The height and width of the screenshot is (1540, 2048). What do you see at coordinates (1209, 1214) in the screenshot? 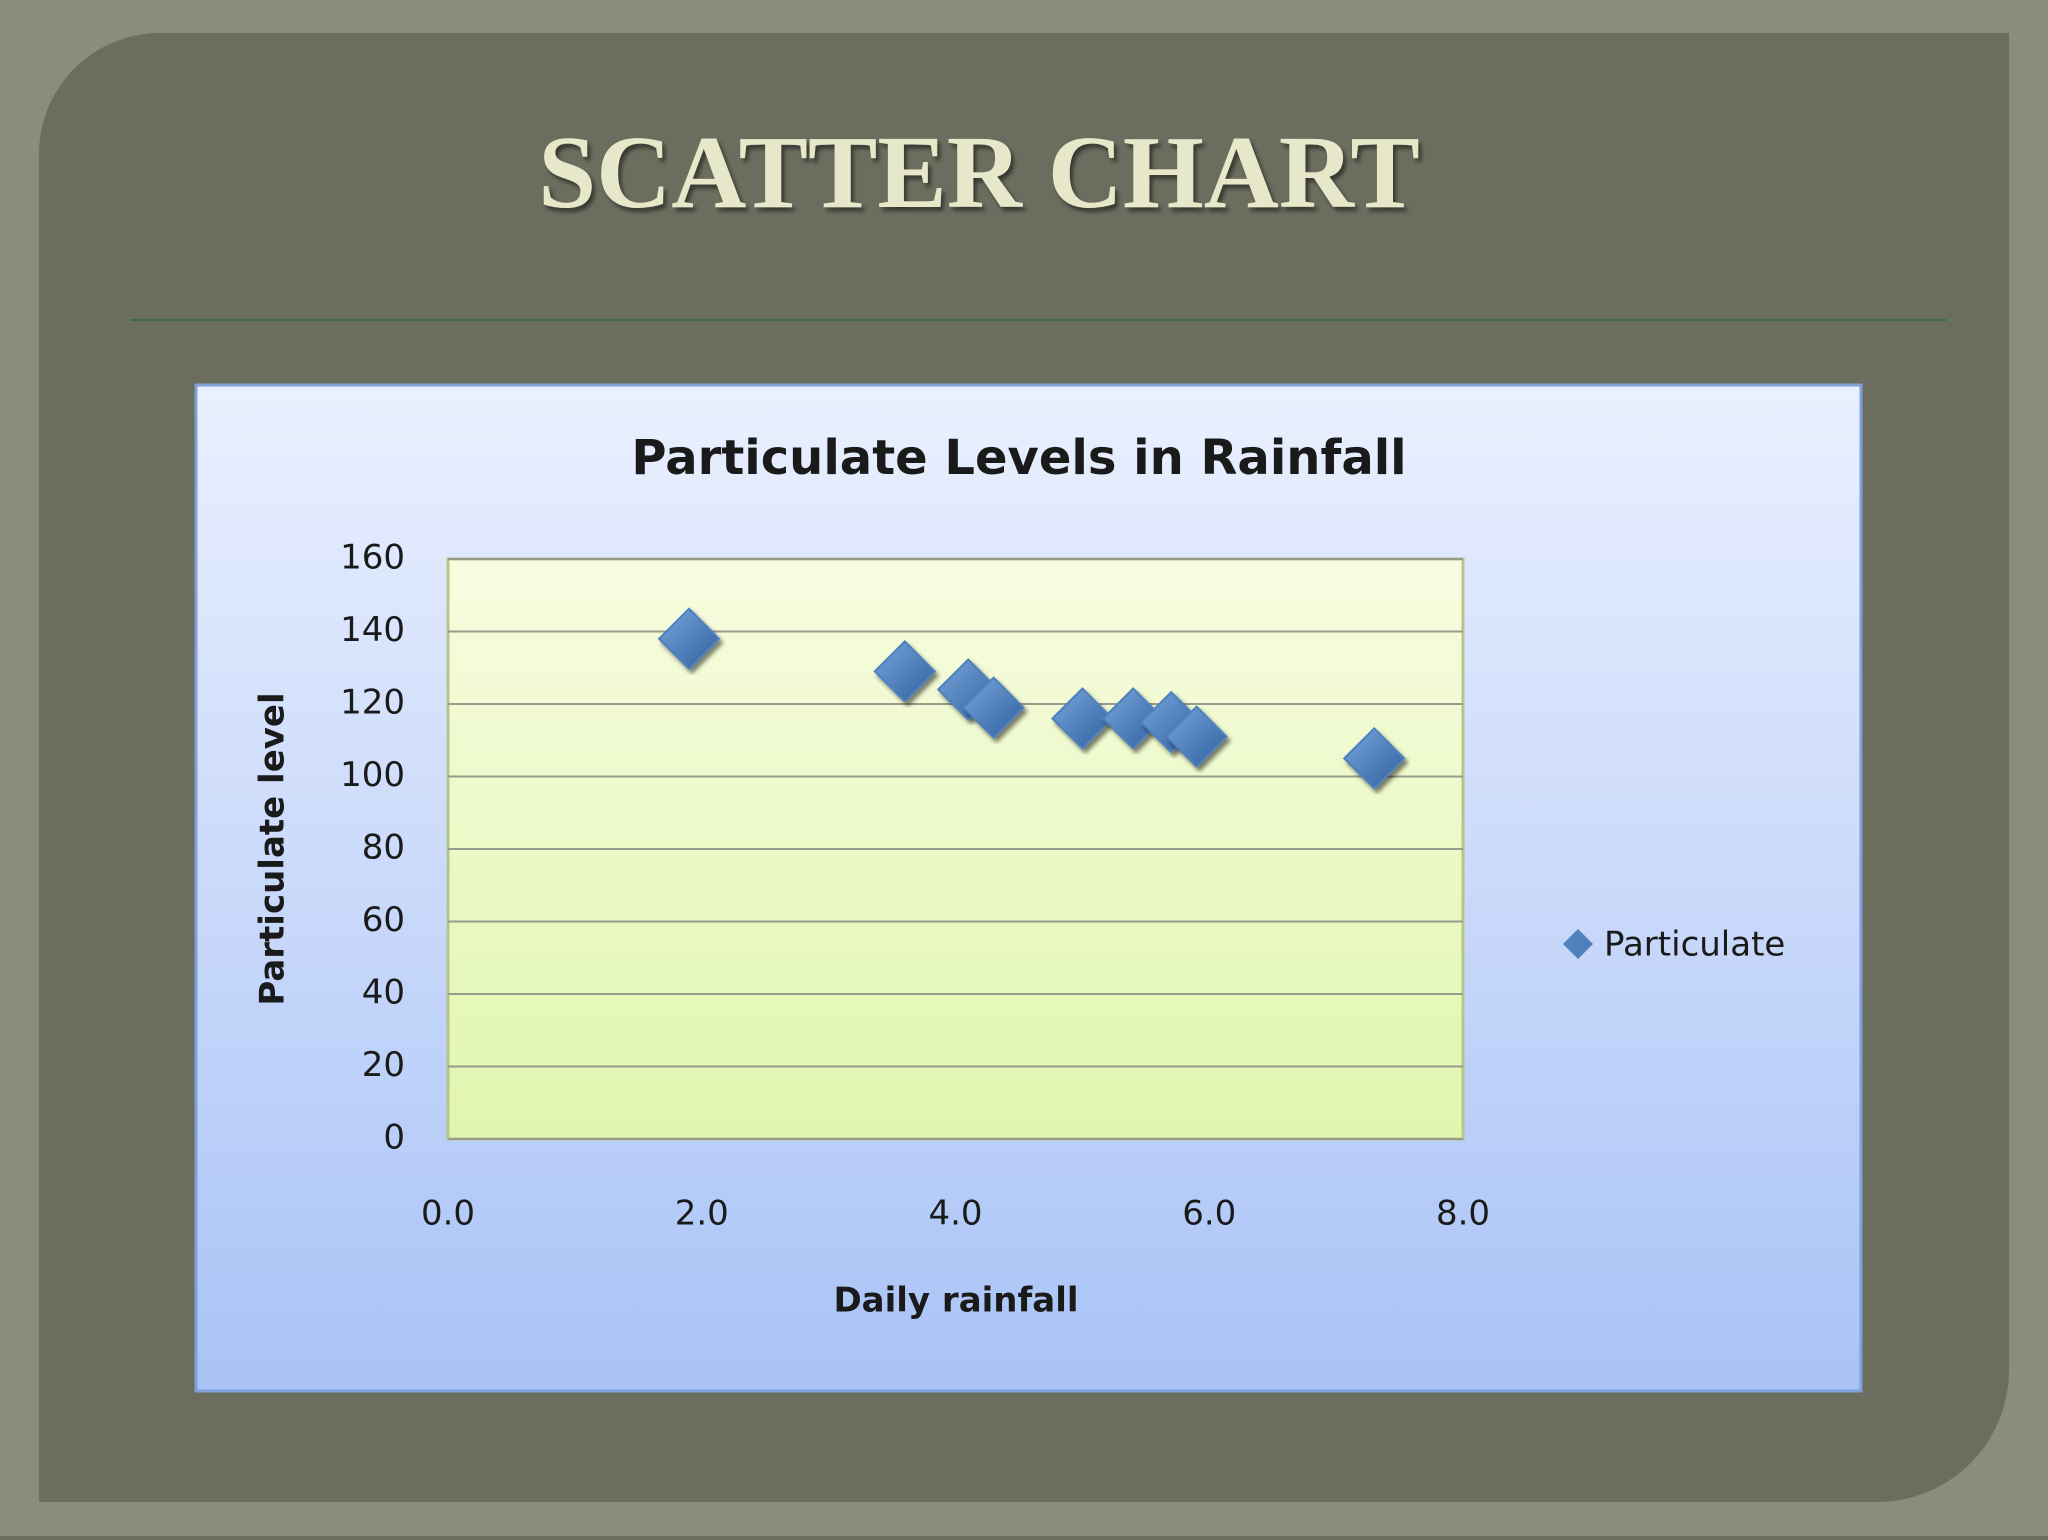
I see `x-tick-label: 6.0` at bounding box center [1209, 1214].